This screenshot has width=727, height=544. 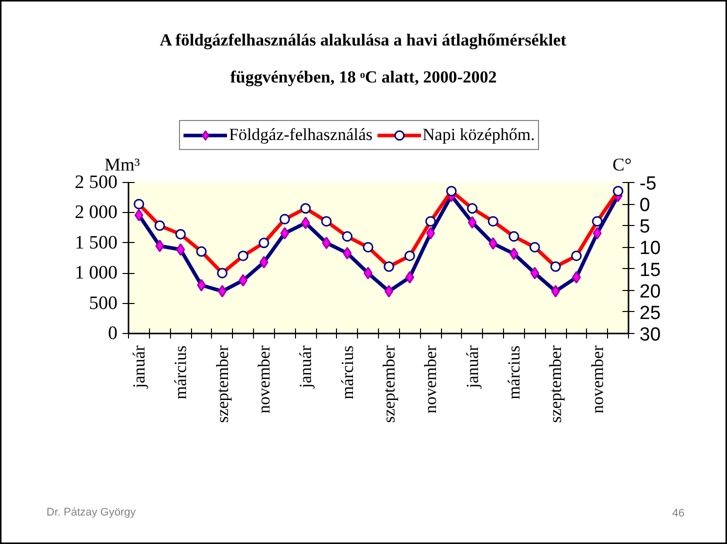 I want to click on legend-label: Napi középhőm., so click(x=478, y=135).